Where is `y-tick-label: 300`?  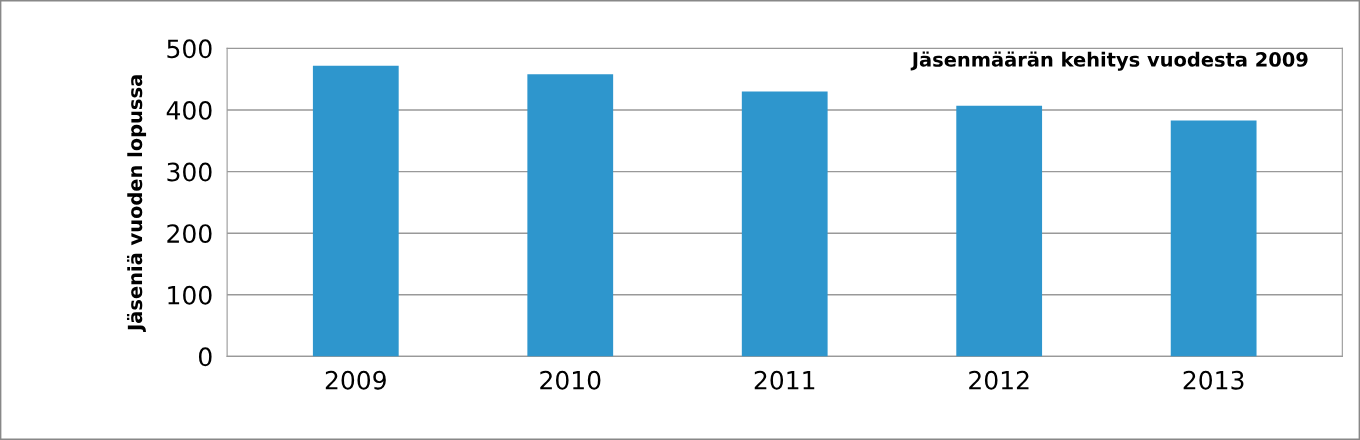
y-tick-label: 300 is located at coordinates (189, 172).